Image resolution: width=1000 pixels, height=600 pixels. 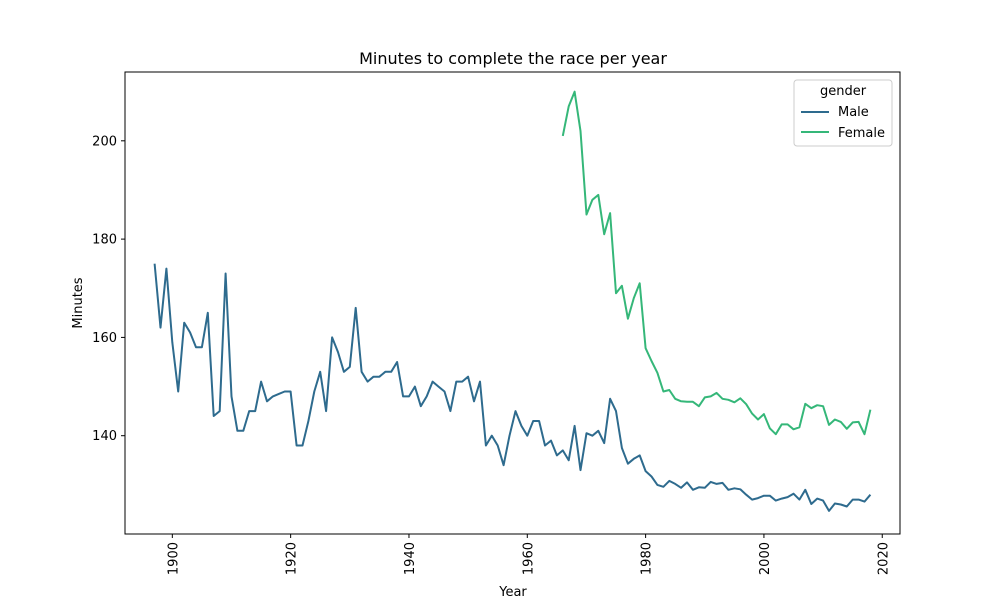 What do you see at coordinates (843, 91) in the screenshot?
I see `legend-title: gender` at bounding box center [843, 91].